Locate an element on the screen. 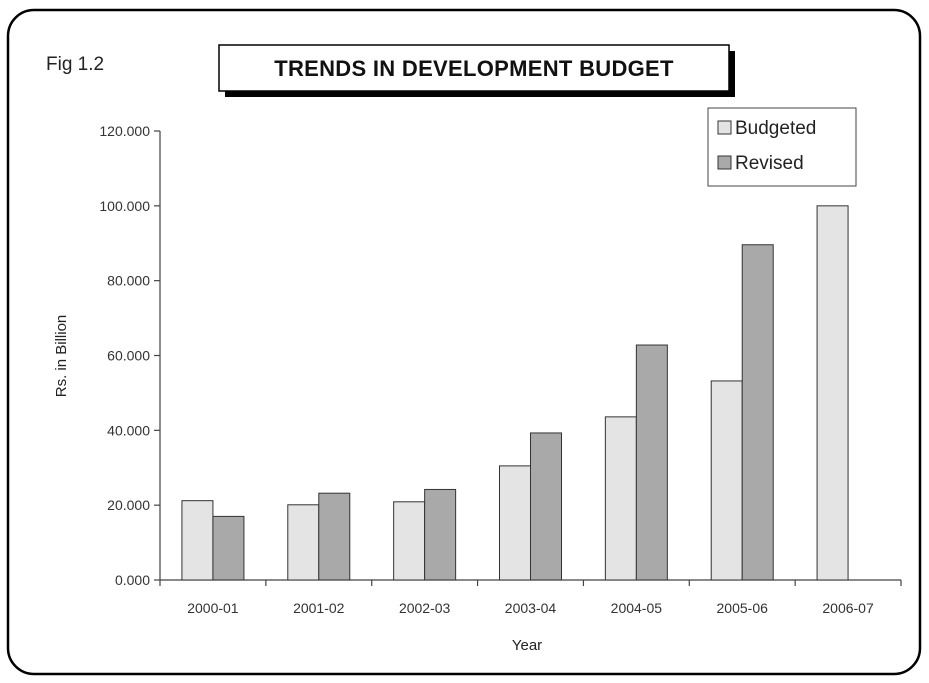 The height and width of the screenshot is (683, 929). legend: Budgeted Revised is located at coordinates (782, 147).